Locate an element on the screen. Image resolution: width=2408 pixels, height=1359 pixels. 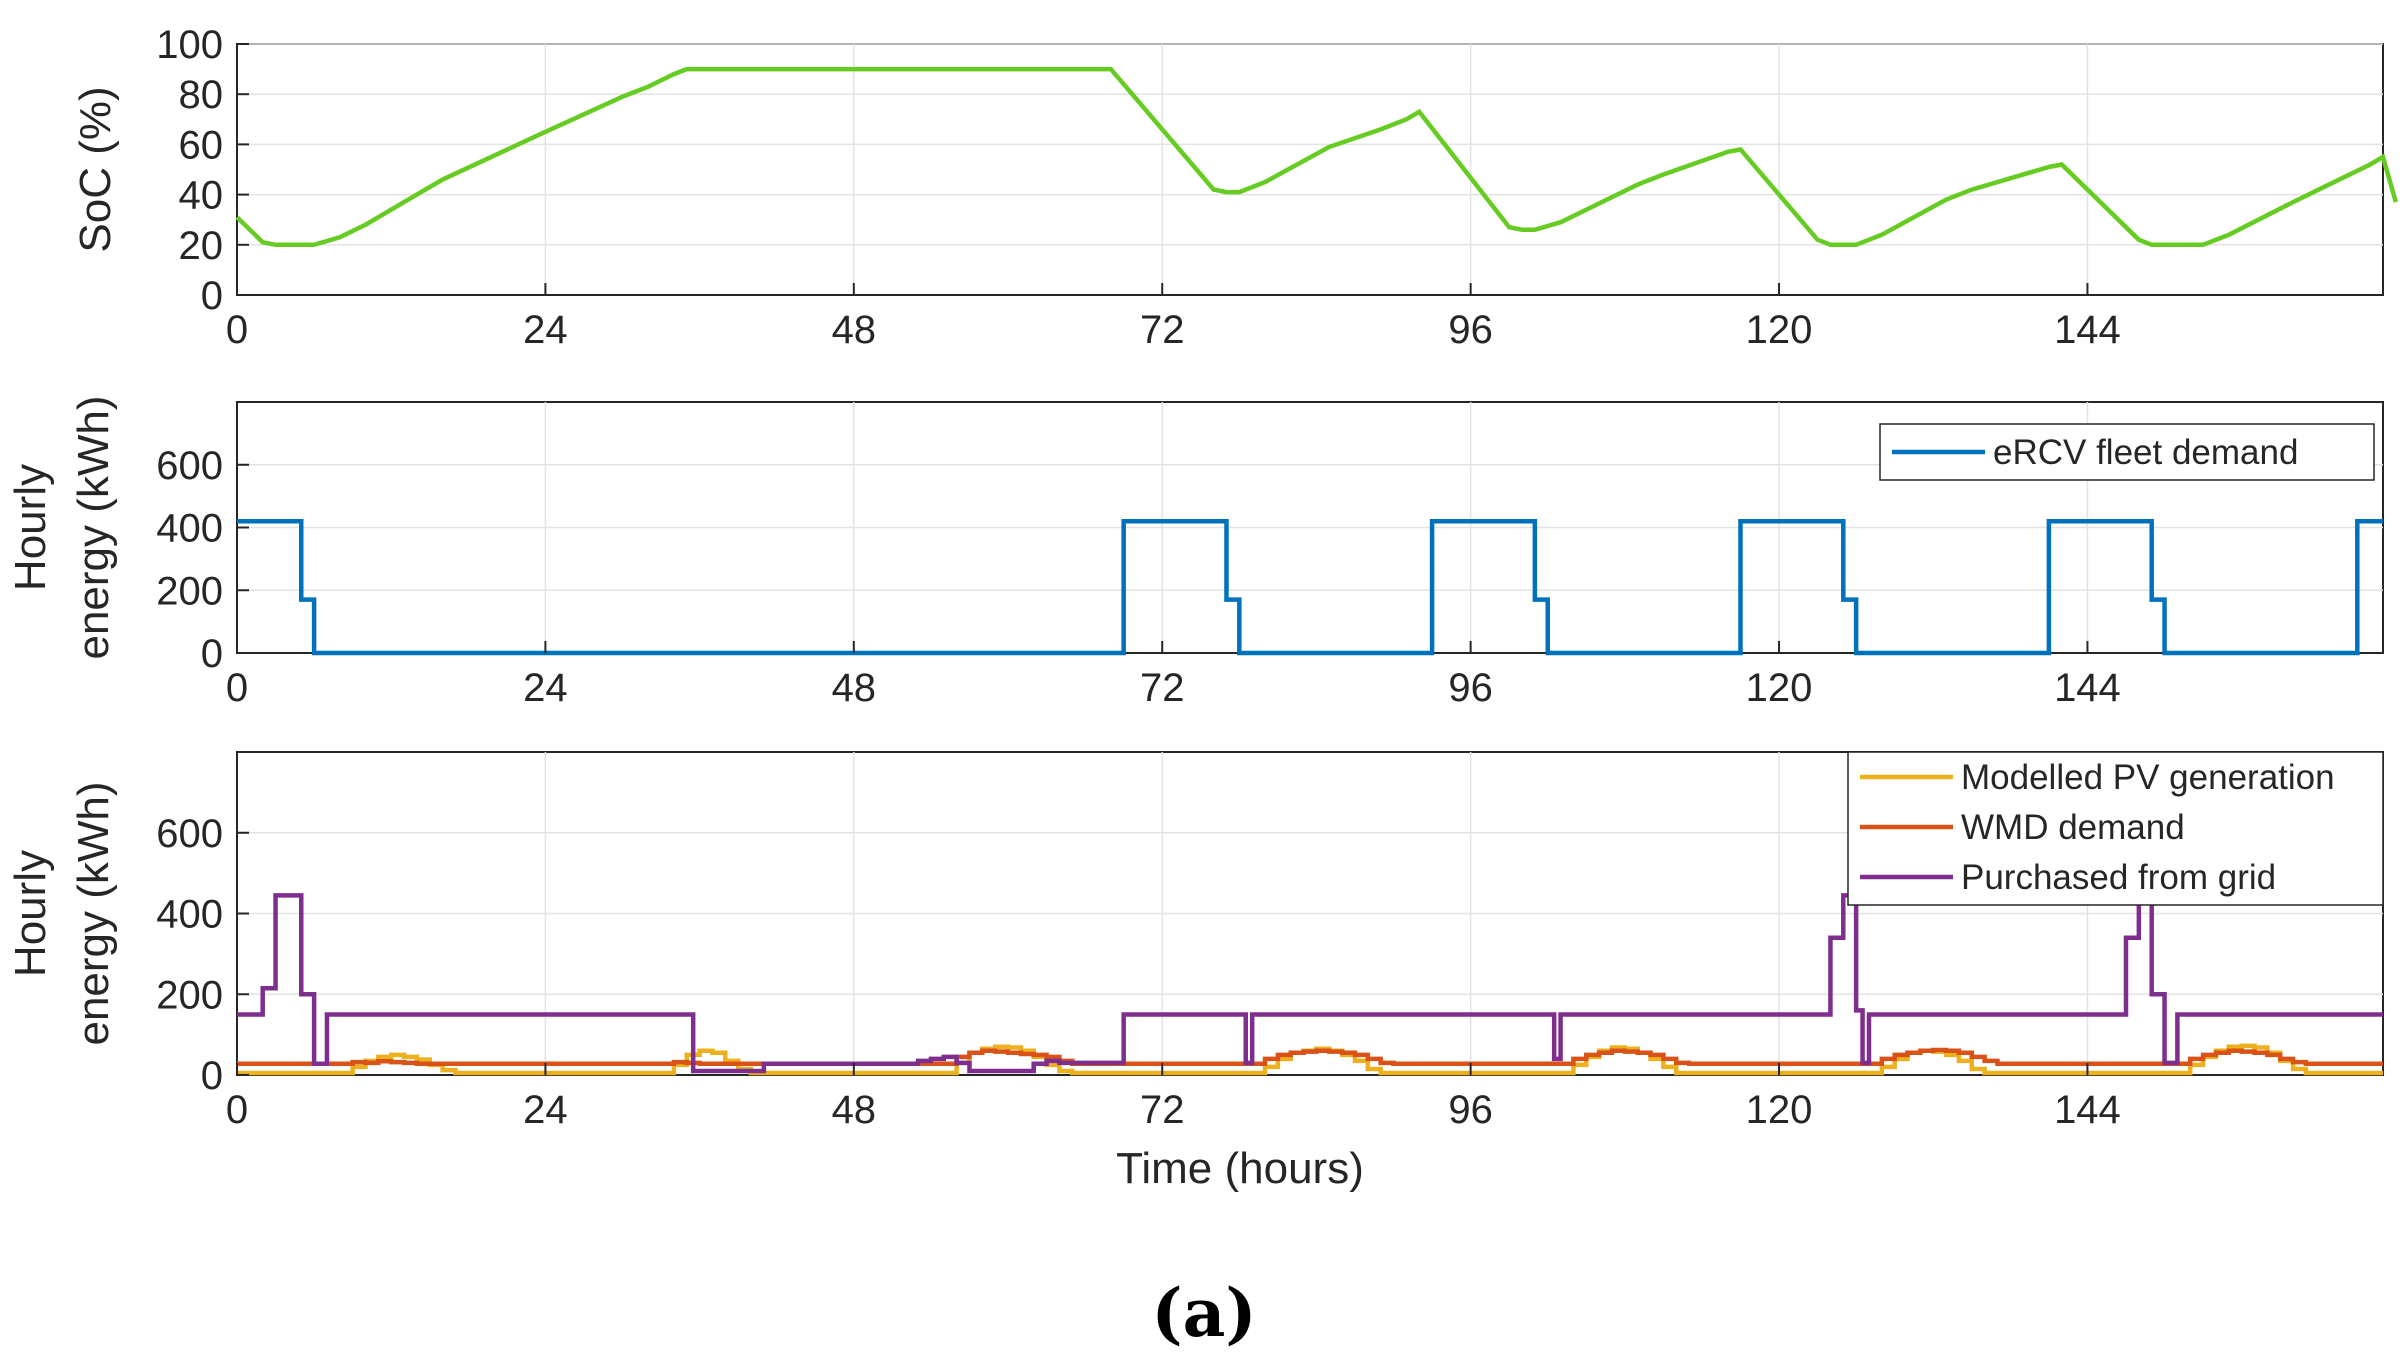
soc-y-label: SoC (%) is located at coordinates (95, 169).